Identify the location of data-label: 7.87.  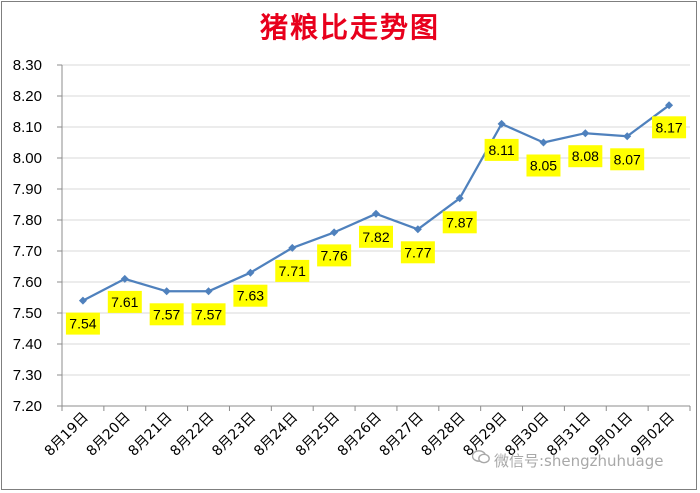
(459, 222).